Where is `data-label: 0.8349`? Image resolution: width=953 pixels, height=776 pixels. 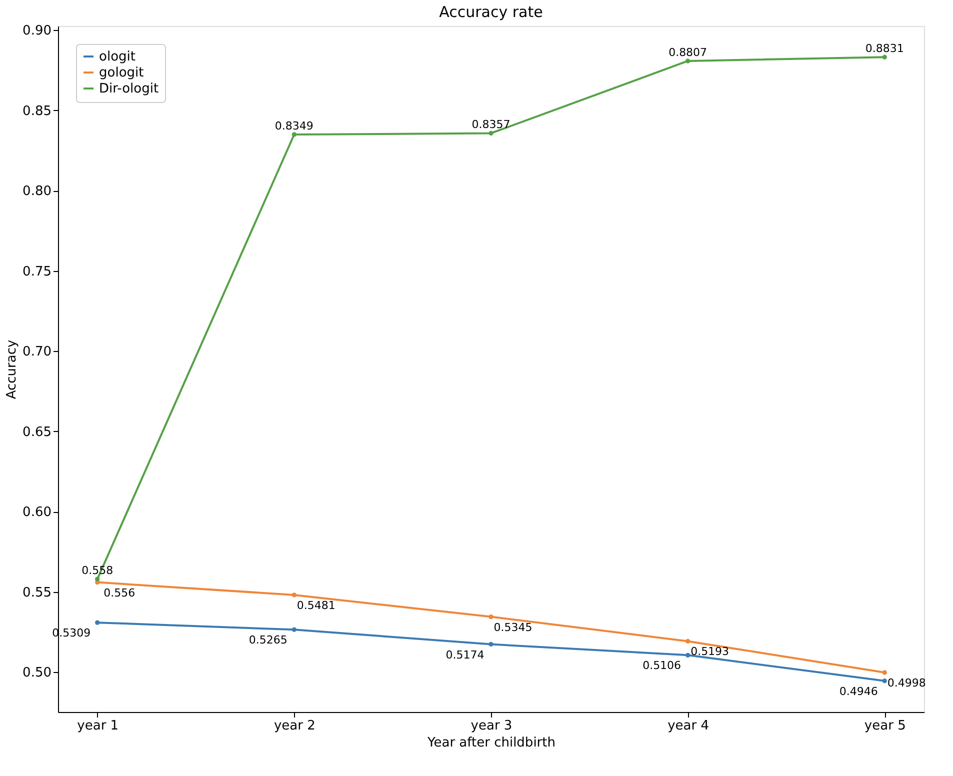 data-label: 0.8349 is located at coordinates (294, 126).